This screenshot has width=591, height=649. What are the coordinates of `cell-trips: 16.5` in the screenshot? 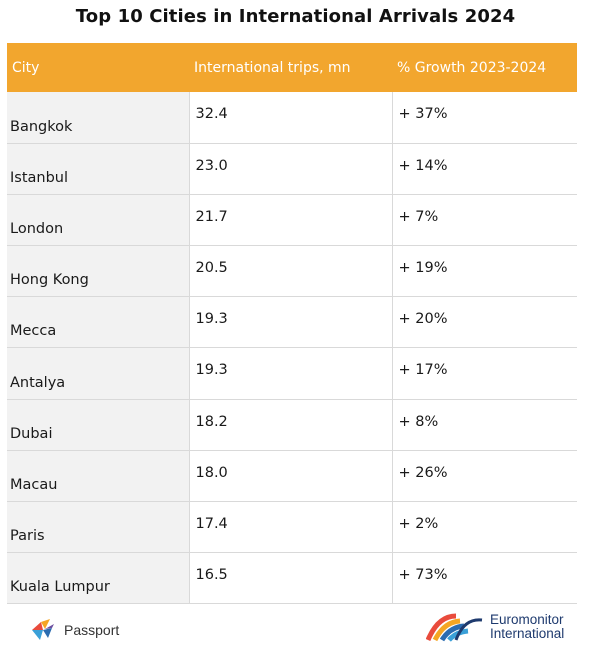 It's located at (291, 578).